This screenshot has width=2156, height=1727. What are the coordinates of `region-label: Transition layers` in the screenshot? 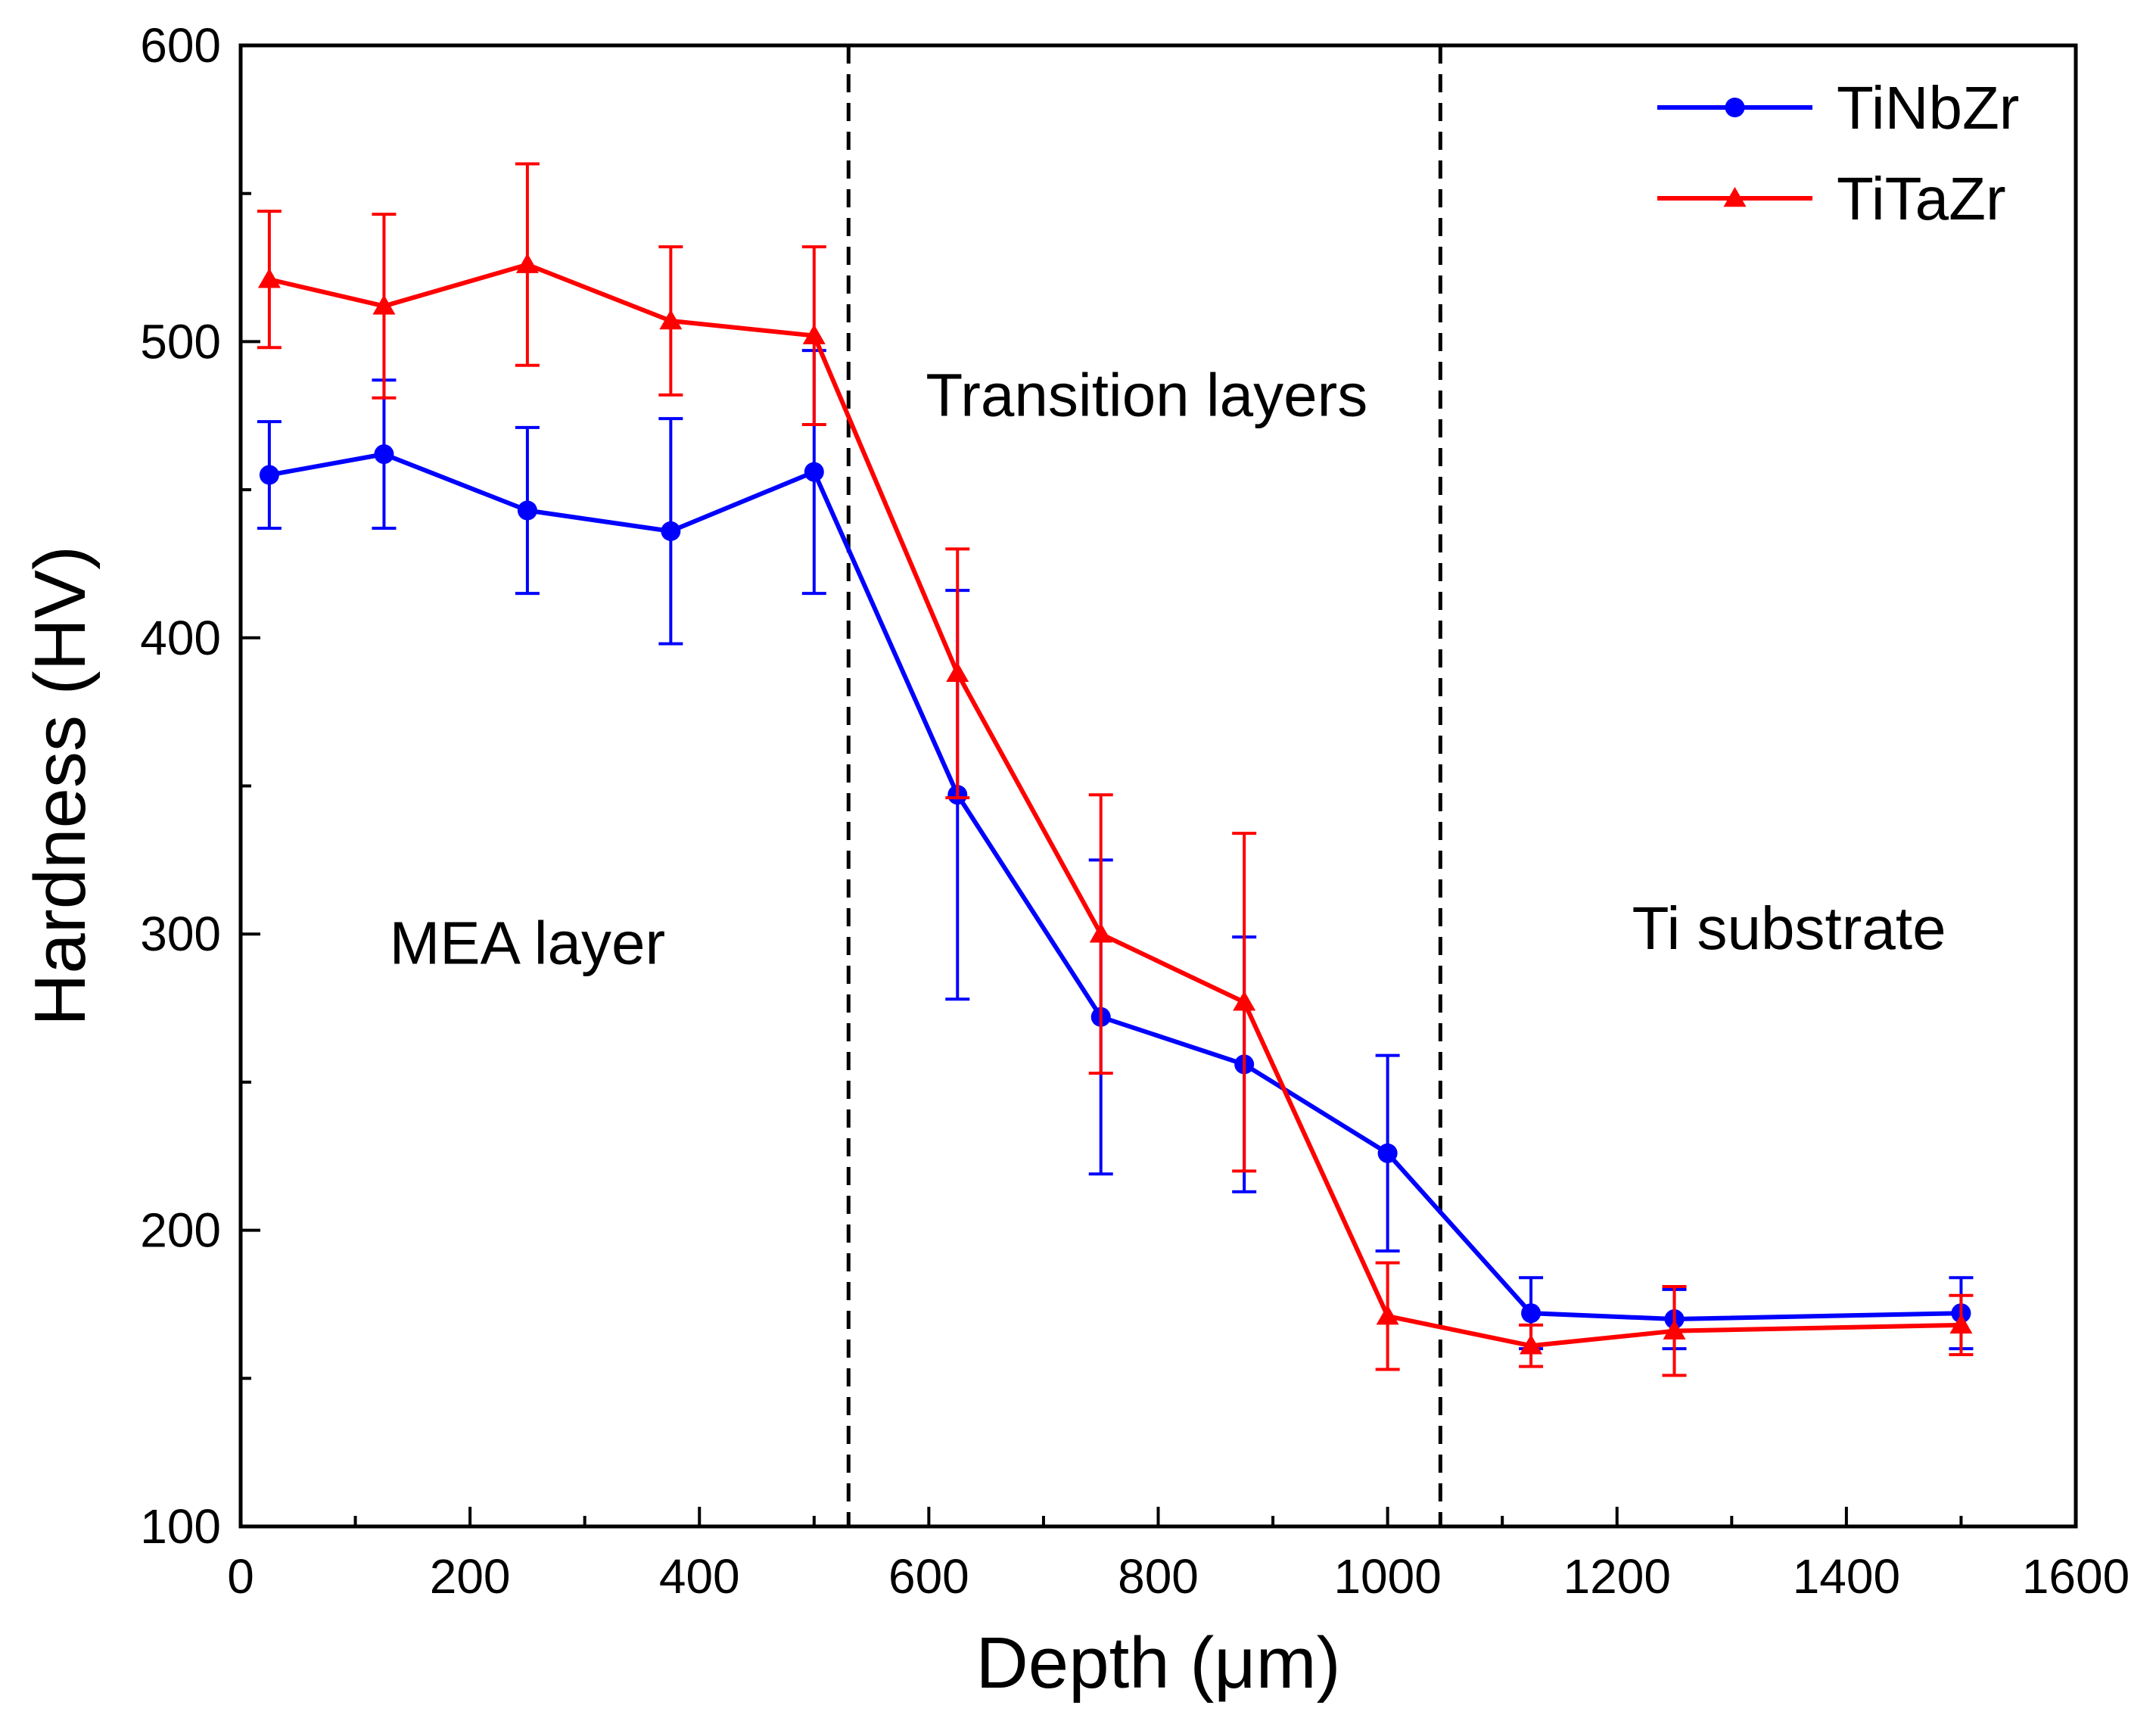 It's located at (1146, 395).